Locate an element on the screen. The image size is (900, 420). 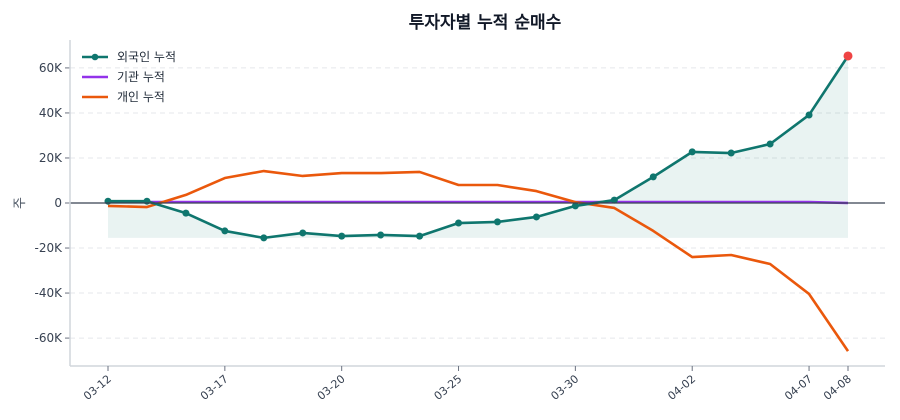
series-line is located at coordinates (478, 202).